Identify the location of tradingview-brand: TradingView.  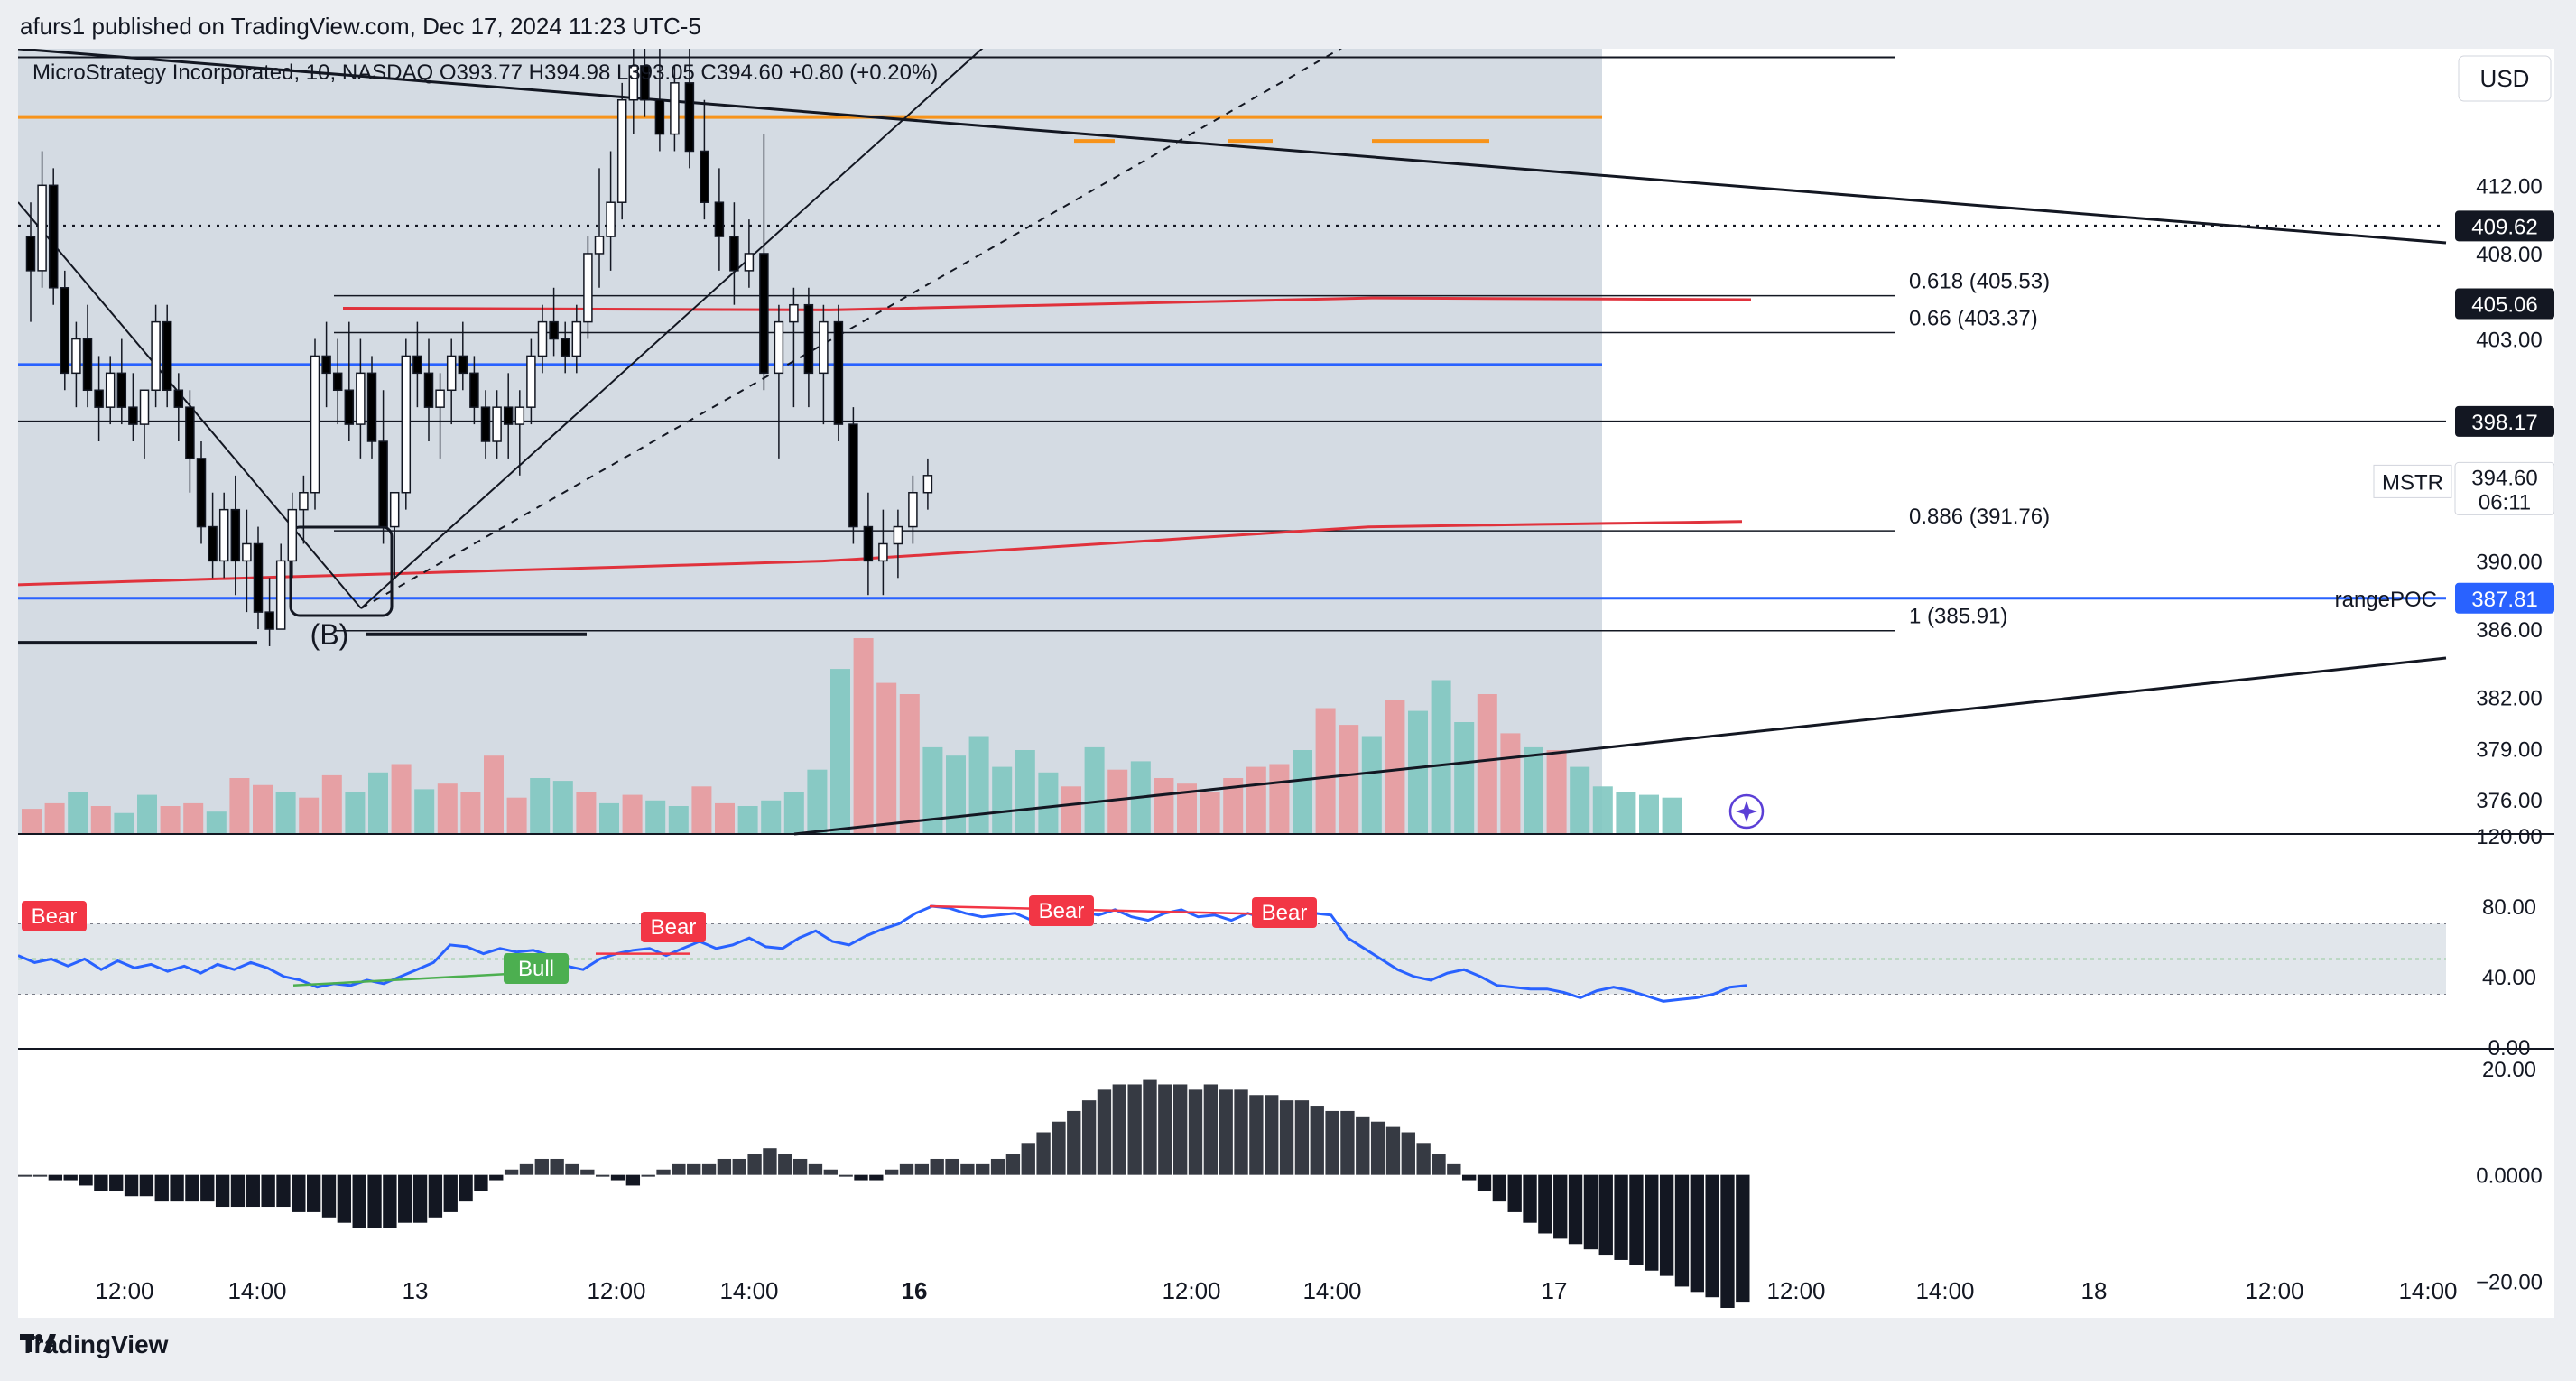
(94, 1345).